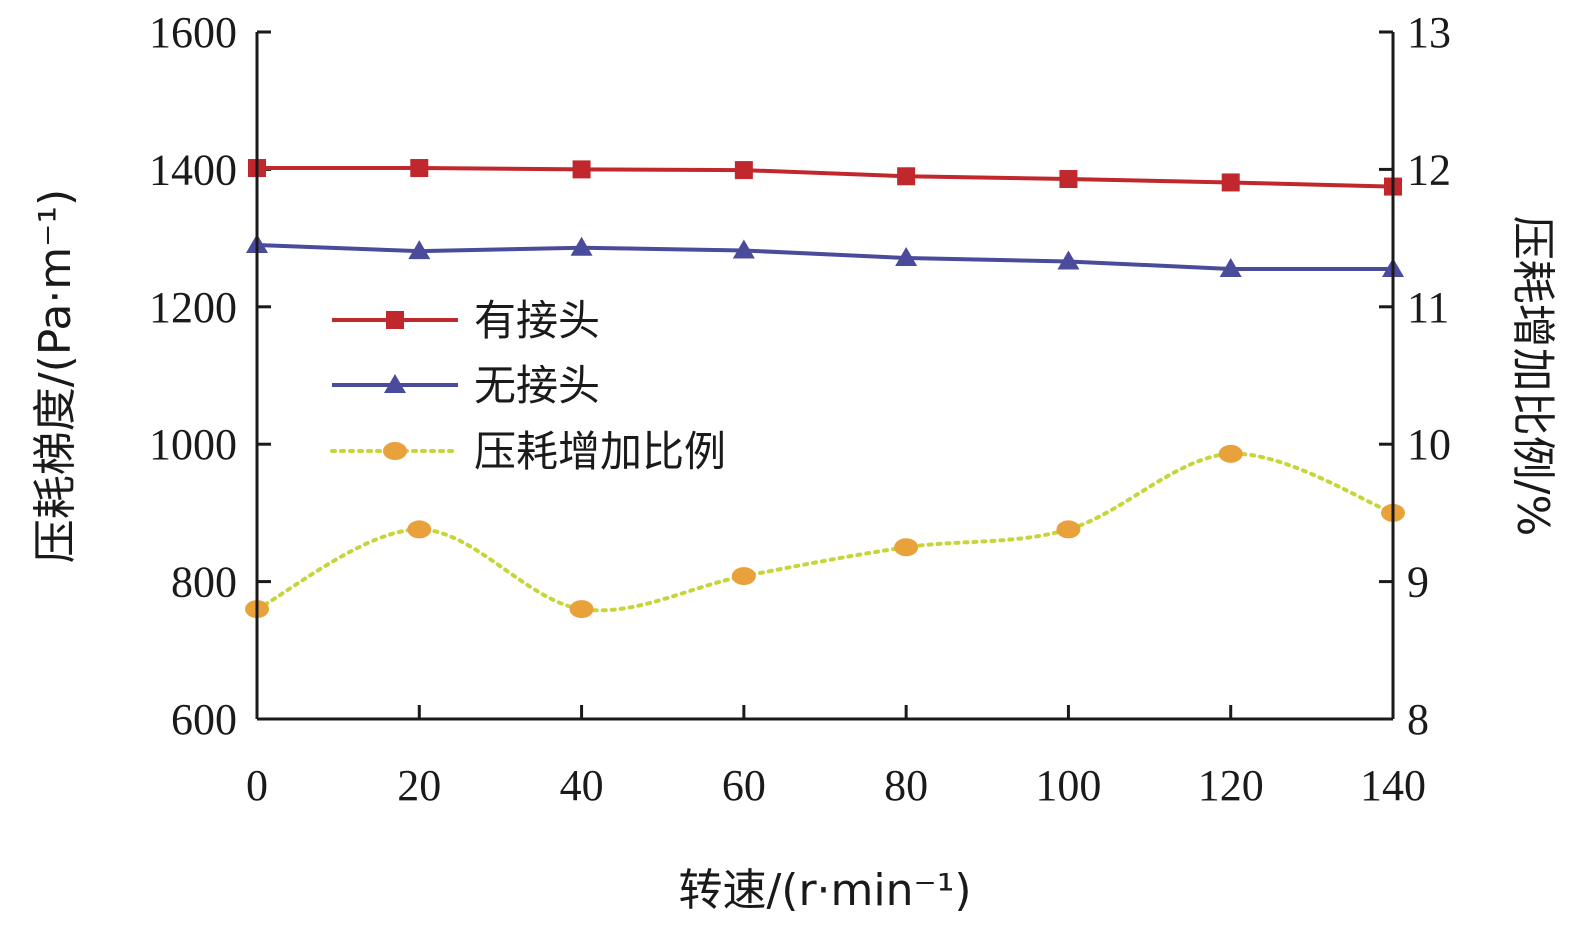 The width and height of the screenshot is (1575, 937). Describe the element at coordinates (1068, 785) in the screenshot. I see `x-tick-label: 100` at that location.